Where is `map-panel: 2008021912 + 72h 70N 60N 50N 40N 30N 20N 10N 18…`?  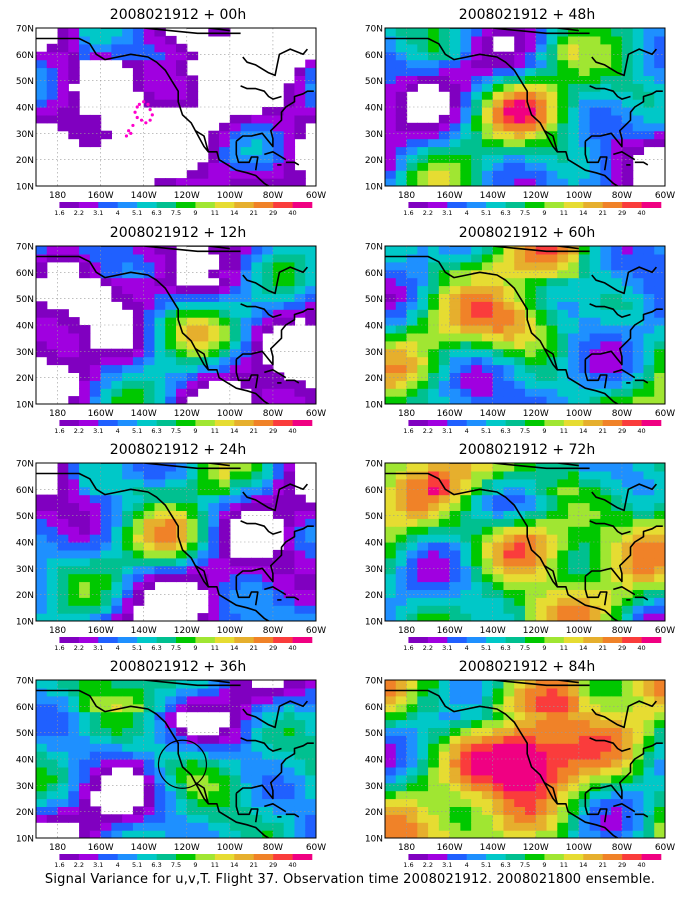 map-panel: 2008021912 + 72h 70N 60N 50N 40N 30N 20N 10N 18… is located at coordinates (527, 548).